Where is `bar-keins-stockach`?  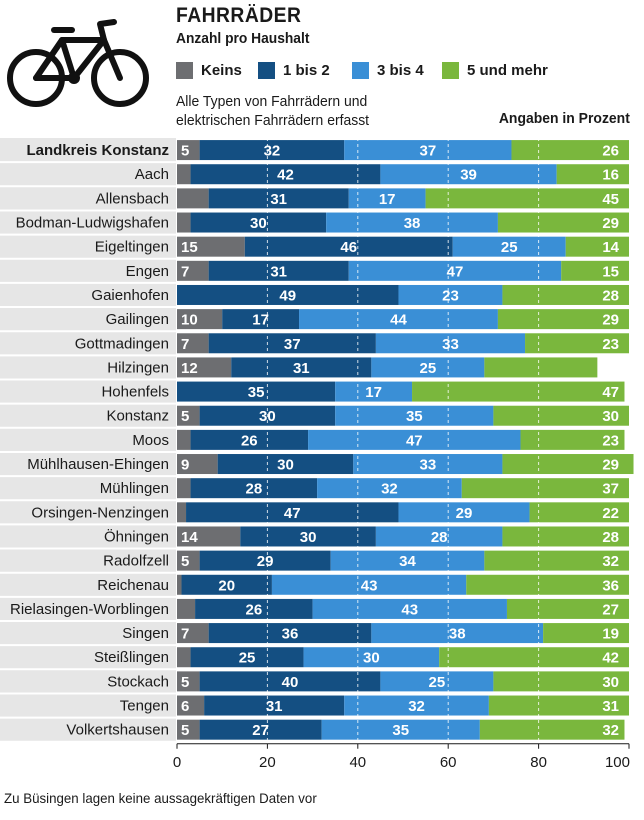 bar-keins-stockach is located at coordinates (188, 681).